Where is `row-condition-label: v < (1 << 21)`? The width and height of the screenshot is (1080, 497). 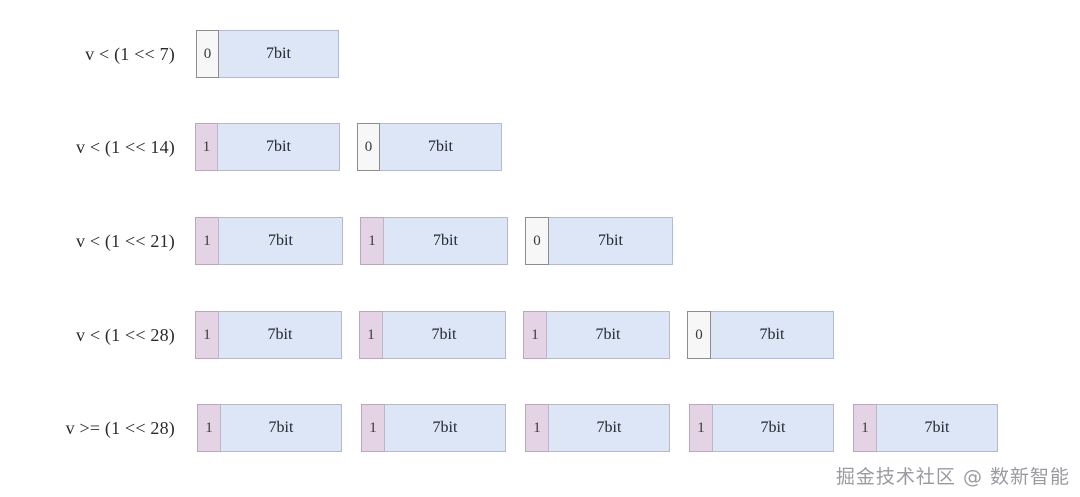 row-condition-label: v < (1 << 21) is located at coordinates (125, 241).